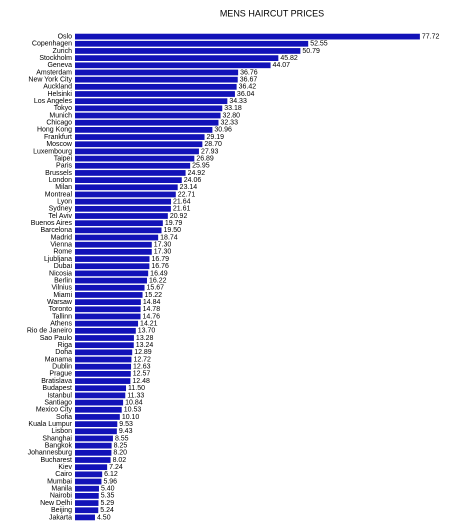  I want to click on value-label: 34.33, so click(238, 101).